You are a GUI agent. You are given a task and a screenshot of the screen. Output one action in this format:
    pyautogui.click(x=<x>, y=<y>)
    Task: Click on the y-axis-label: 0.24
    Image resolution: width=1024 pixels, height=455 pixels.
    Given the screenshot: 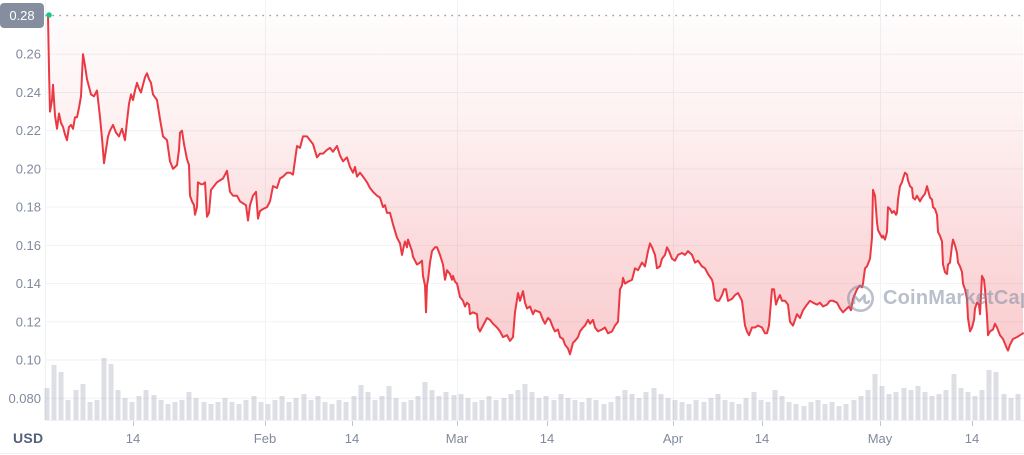 What is the action you would take?
    pyautogui.click(x=28, y=92)
    